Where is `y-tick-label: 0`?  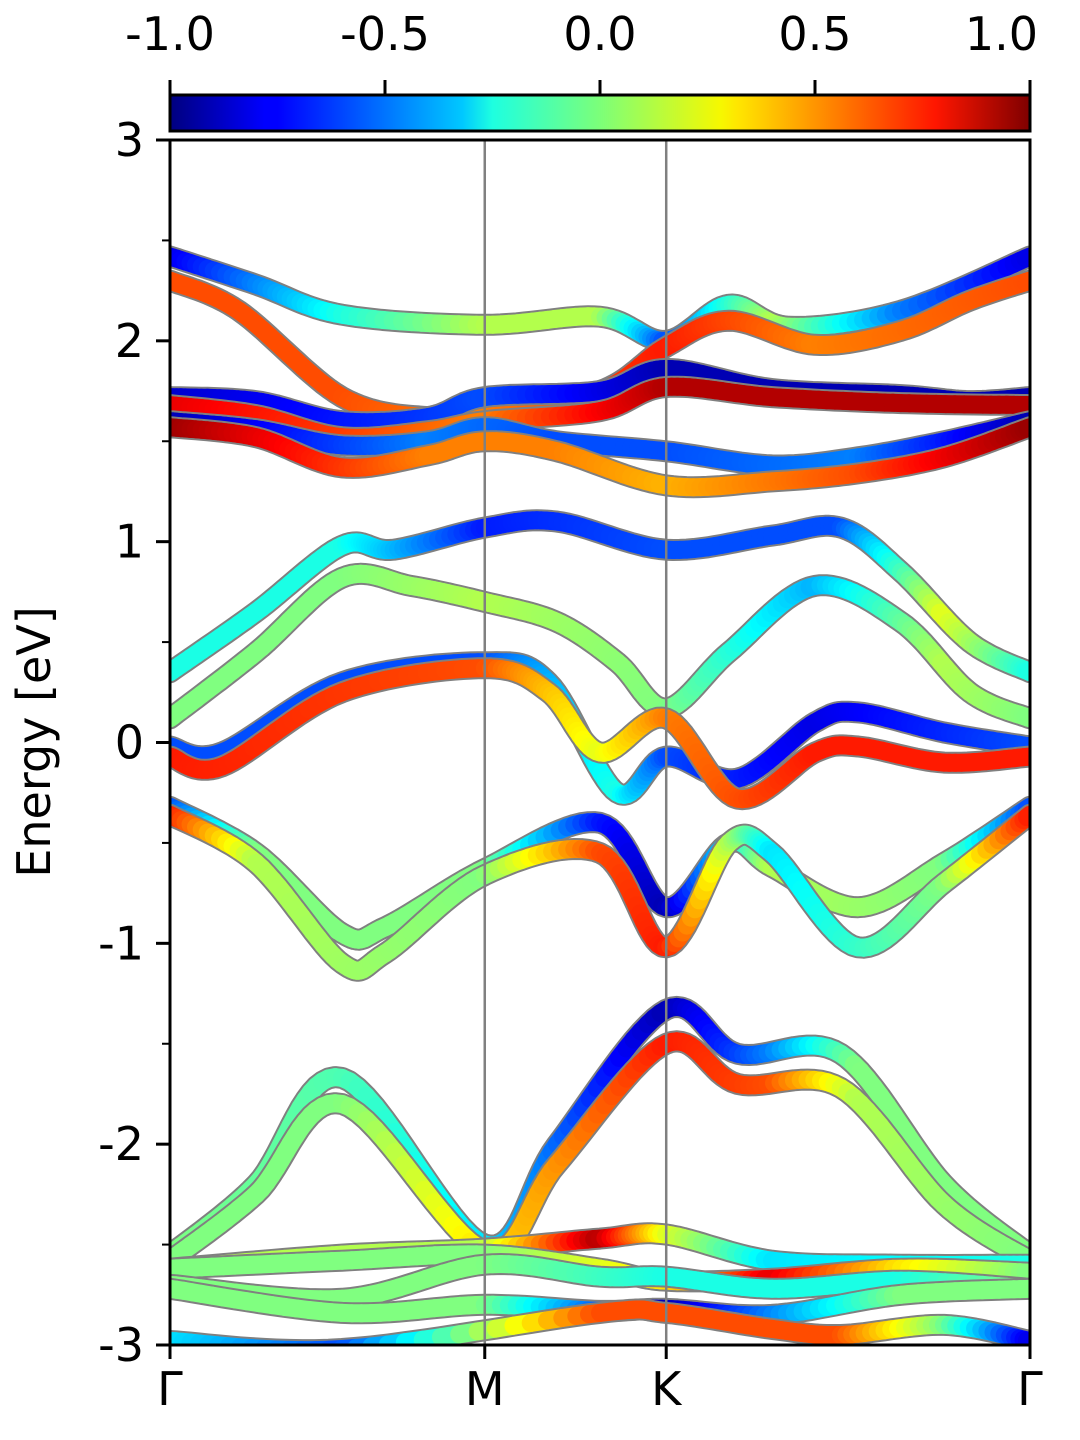
y-tick-label: 0 is located at coordinates (129, 743).